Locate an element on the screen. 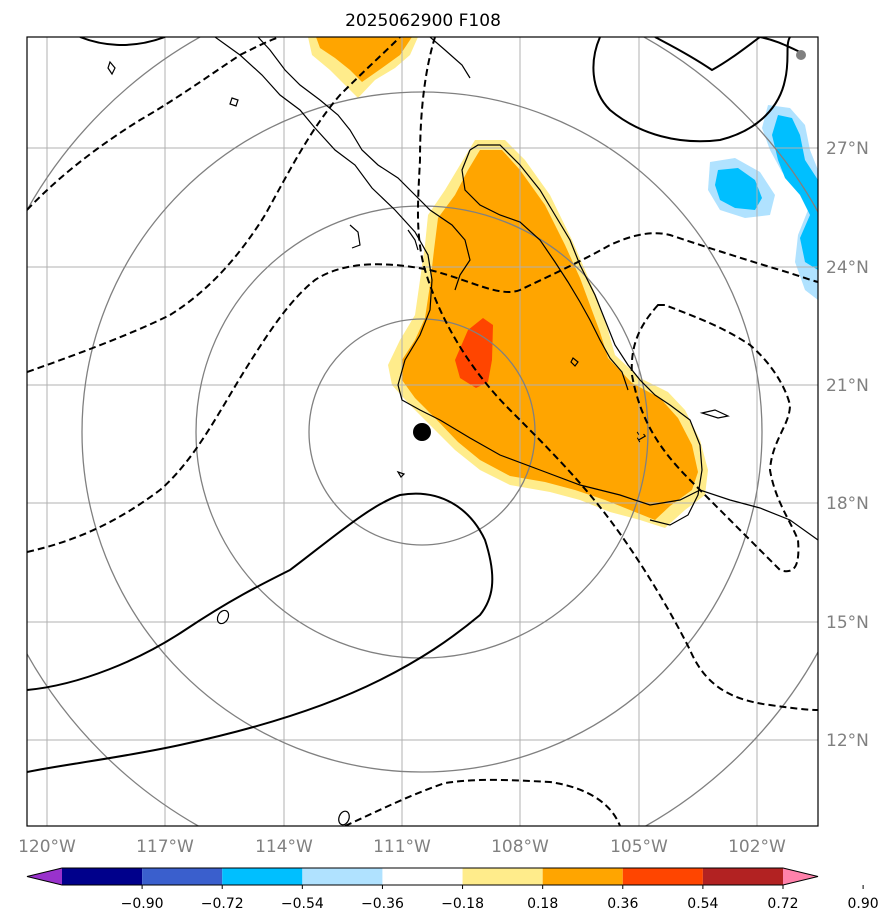 The image size is (888, 924). colorbar-outline is located at coordinates (422, 876).